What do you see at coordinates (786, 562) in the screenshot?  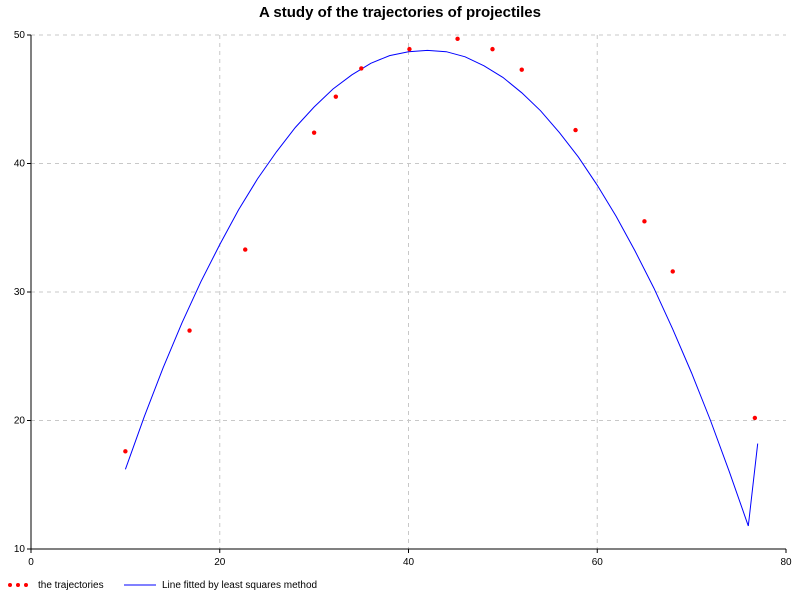 I see `x-tick-label: 80` at bounding box center [786, 562].